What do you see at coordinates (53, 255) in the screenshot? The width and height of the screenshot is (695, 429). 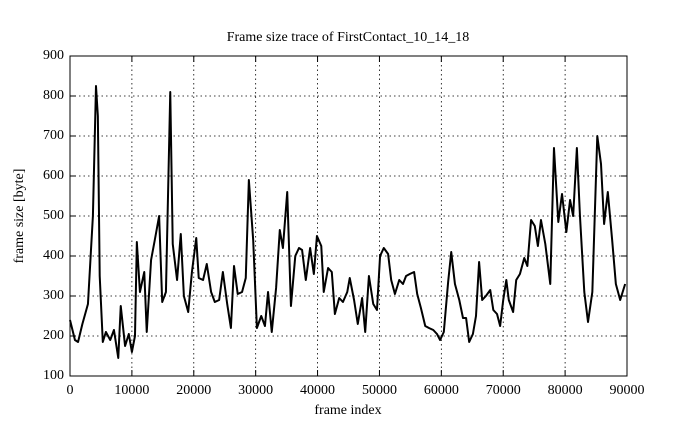 I see `y-tick-label: 400` at bounding box center [53, 255].